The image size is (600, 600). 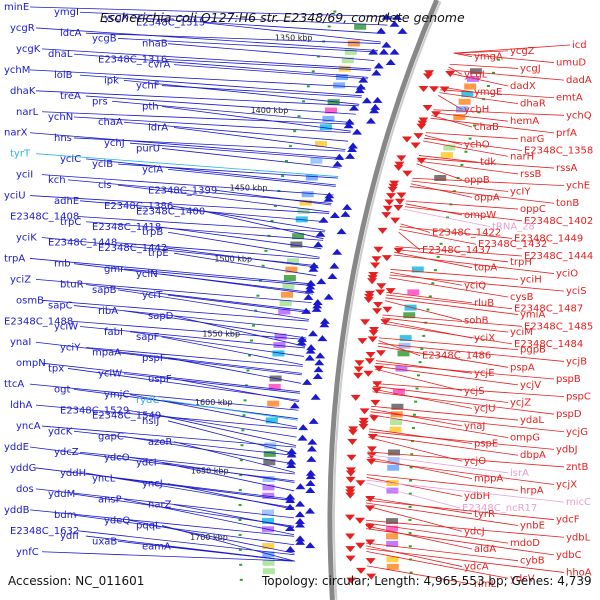 What do you see at coordinates (532, 526) in the screenshot?
I see `gene-label-ynbE: ynbE` at bounding box center [532, 526].